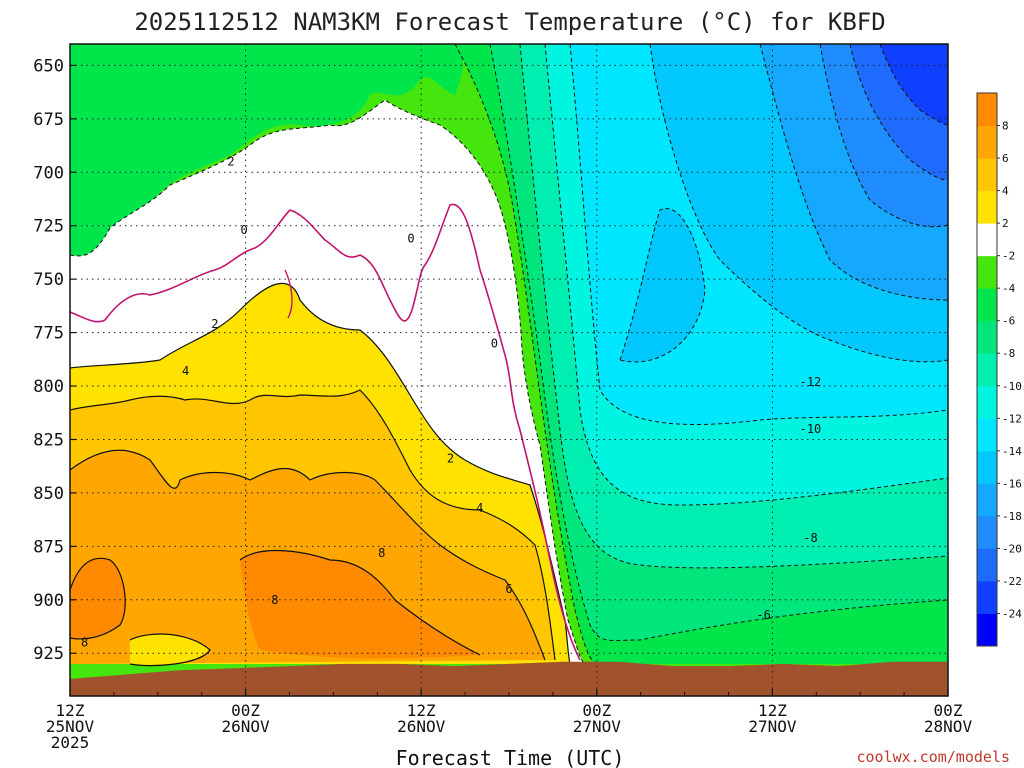 The height and width of the screenshot is (768, 1024). Describe the element at coordinates (48, 227) in the screenshot. I see `y-tick-label: 725` at that location.